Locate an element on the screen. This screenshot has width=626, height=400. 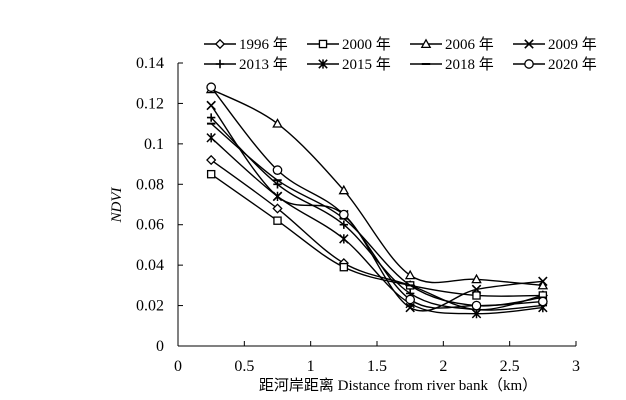
legend-label: 2006 年 is located at coordinates (469, 44).